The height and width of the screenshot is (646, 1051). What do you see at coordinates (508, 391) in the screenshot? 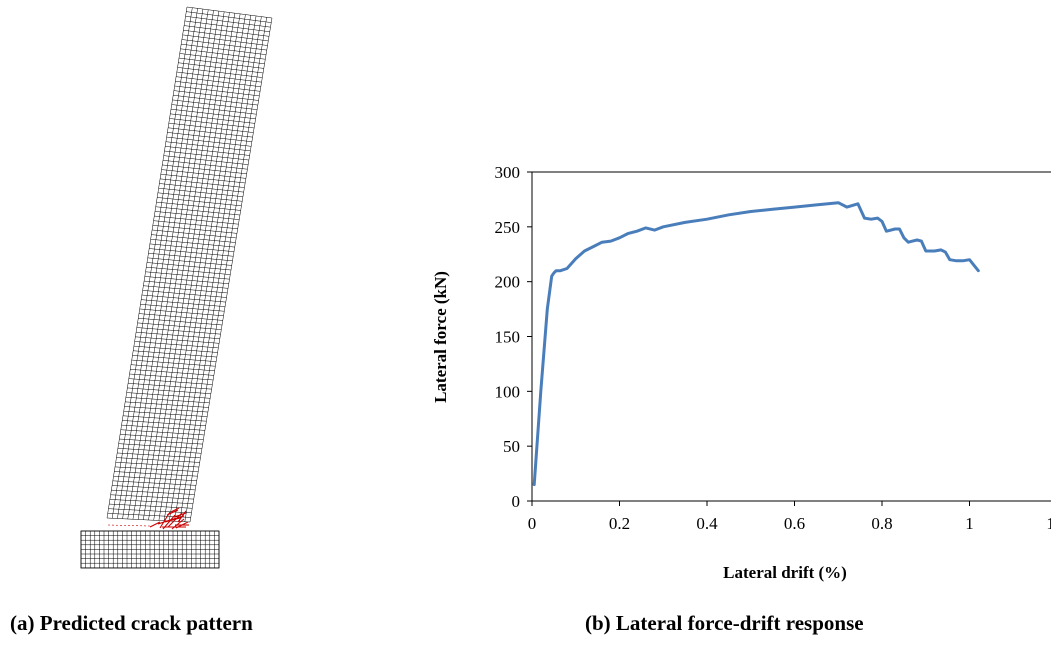
I see `y-tick-label: 100` at bounding box center [508, 391].